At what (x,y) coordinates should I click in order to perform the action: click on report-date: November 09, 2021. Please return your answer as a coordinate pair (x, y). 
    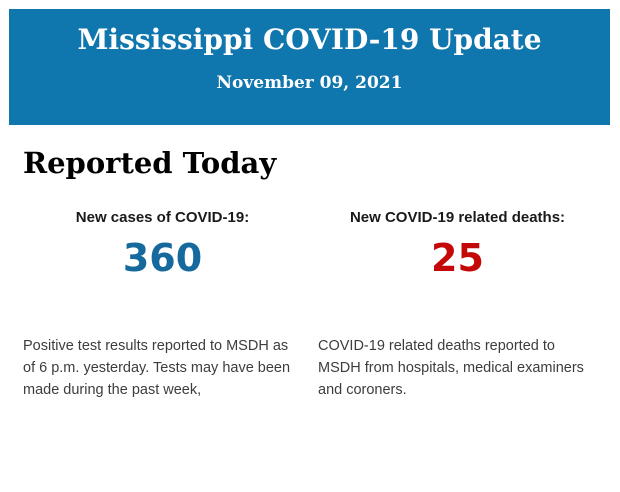
    Looking at the image, I should click on (309, 82).